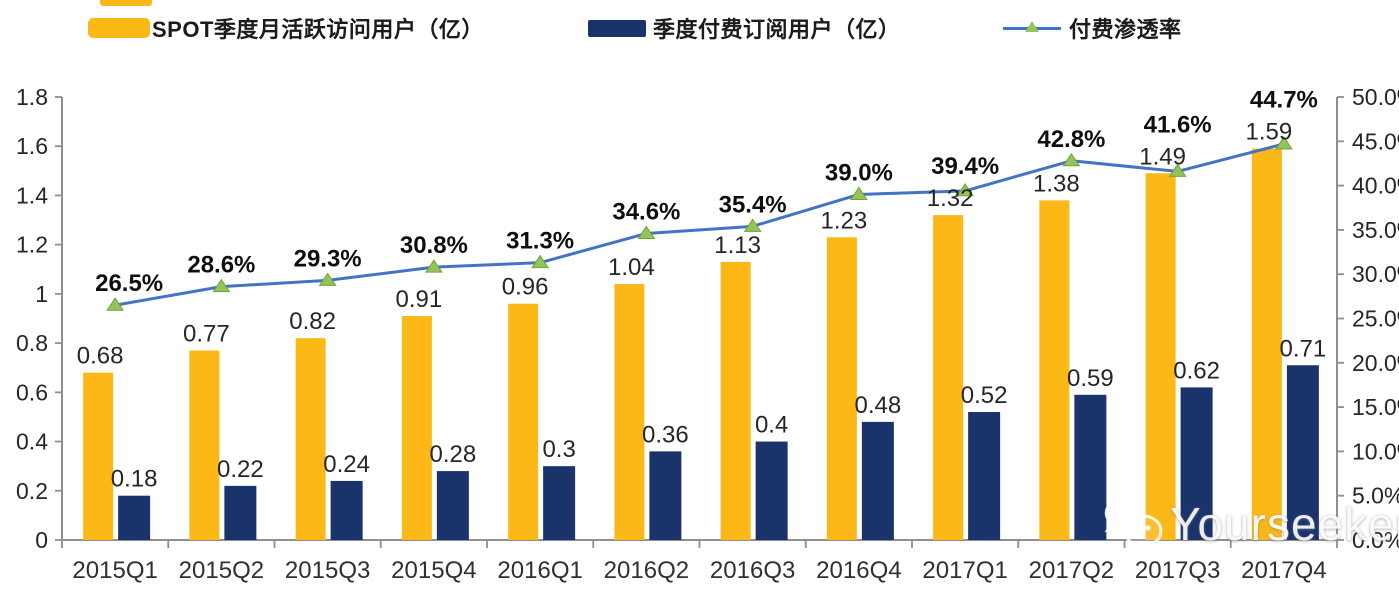 The height and width of the screenshot is (596, 1399). Describe the element at coordinates (844, 220) in the screenshot. I see `mau-value-label: 1.23` at that location.